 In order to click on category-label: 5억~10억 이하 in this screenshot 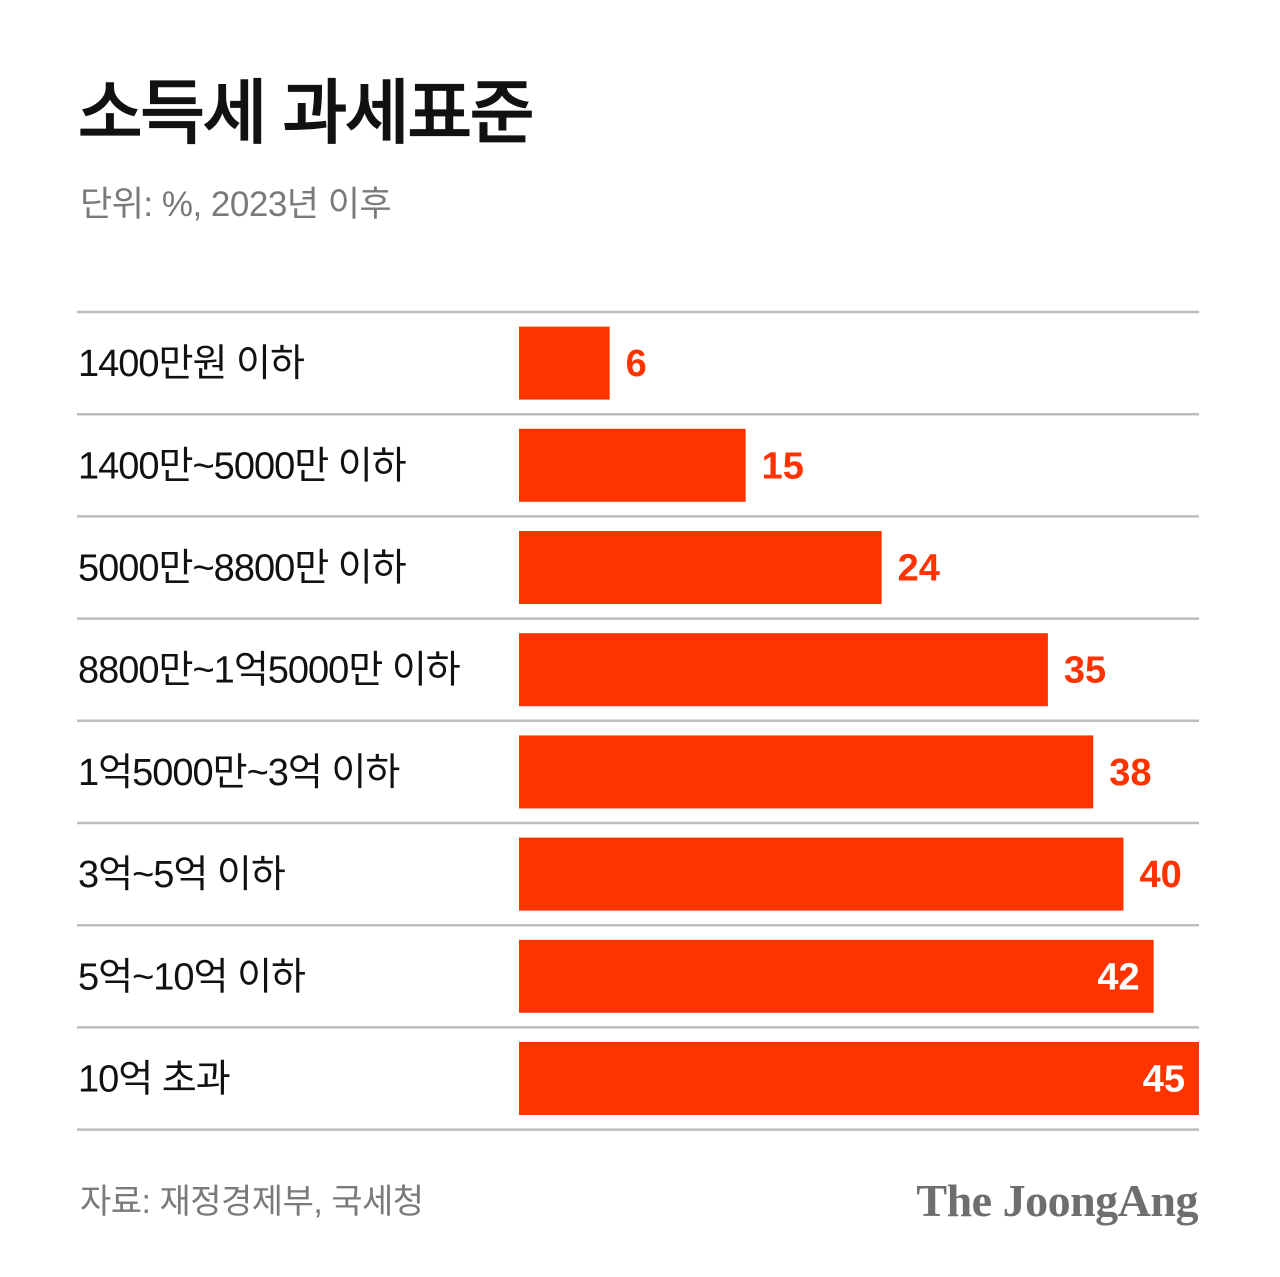, I will do `click(191, 977)`.